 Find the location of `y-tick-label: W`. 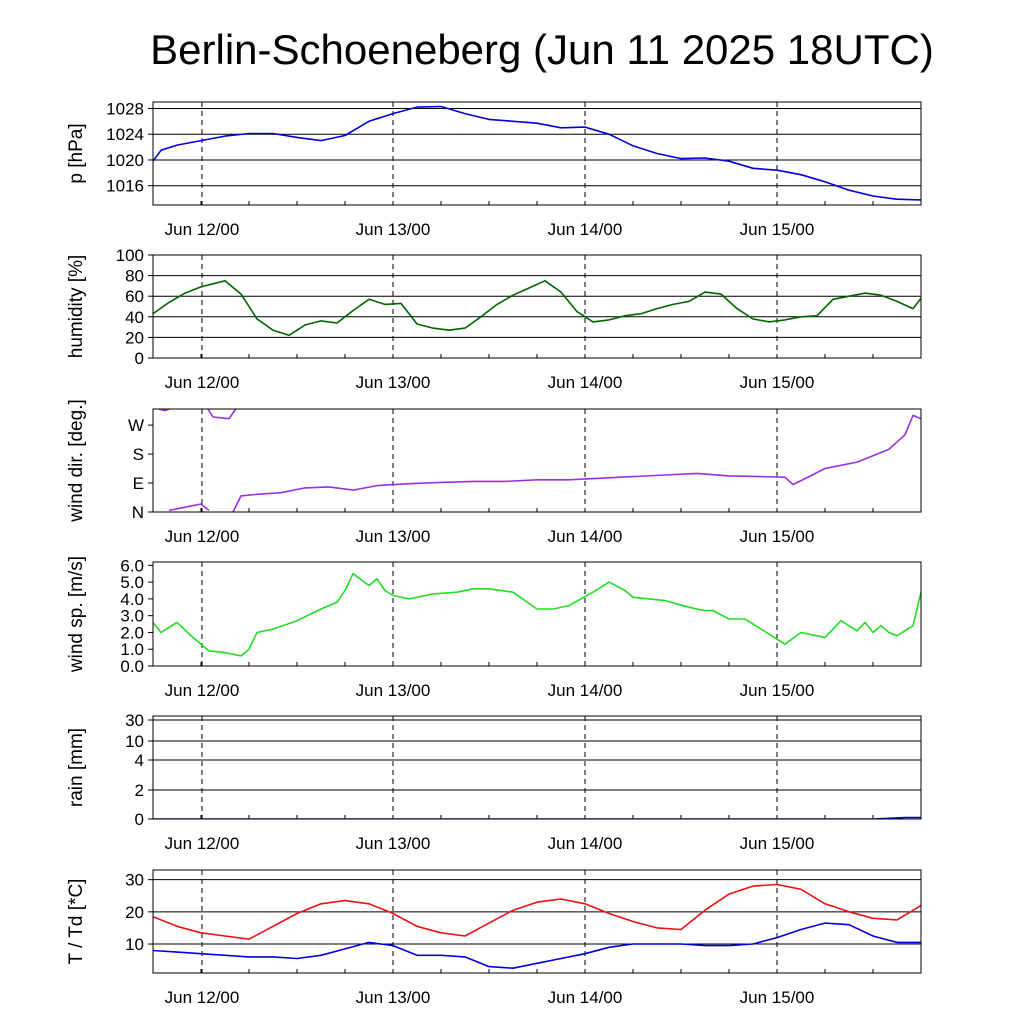

y-tick-label: W is located at coordinates (136, 425).